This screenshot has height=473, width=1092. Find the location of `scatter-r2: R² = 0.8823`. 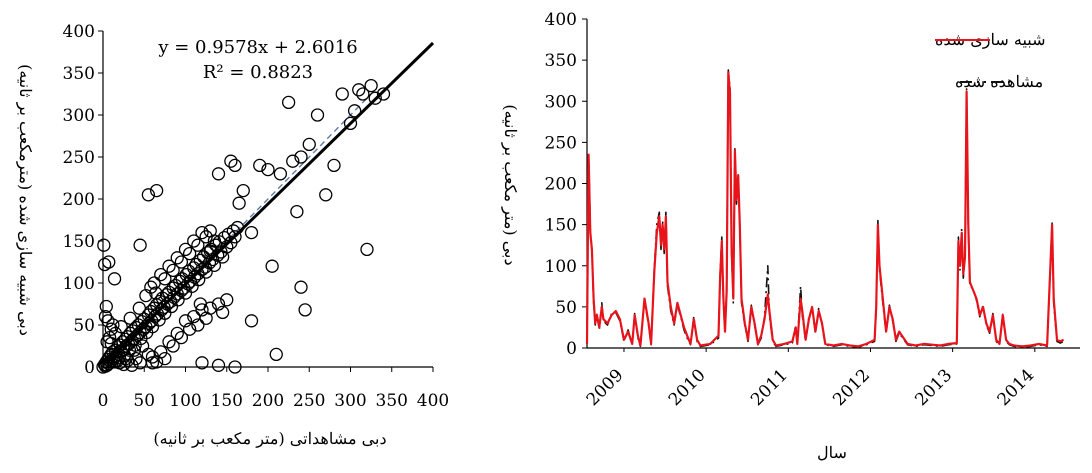

scatter-r2: R² = 0.8823 is located at coordinates (258, 72).